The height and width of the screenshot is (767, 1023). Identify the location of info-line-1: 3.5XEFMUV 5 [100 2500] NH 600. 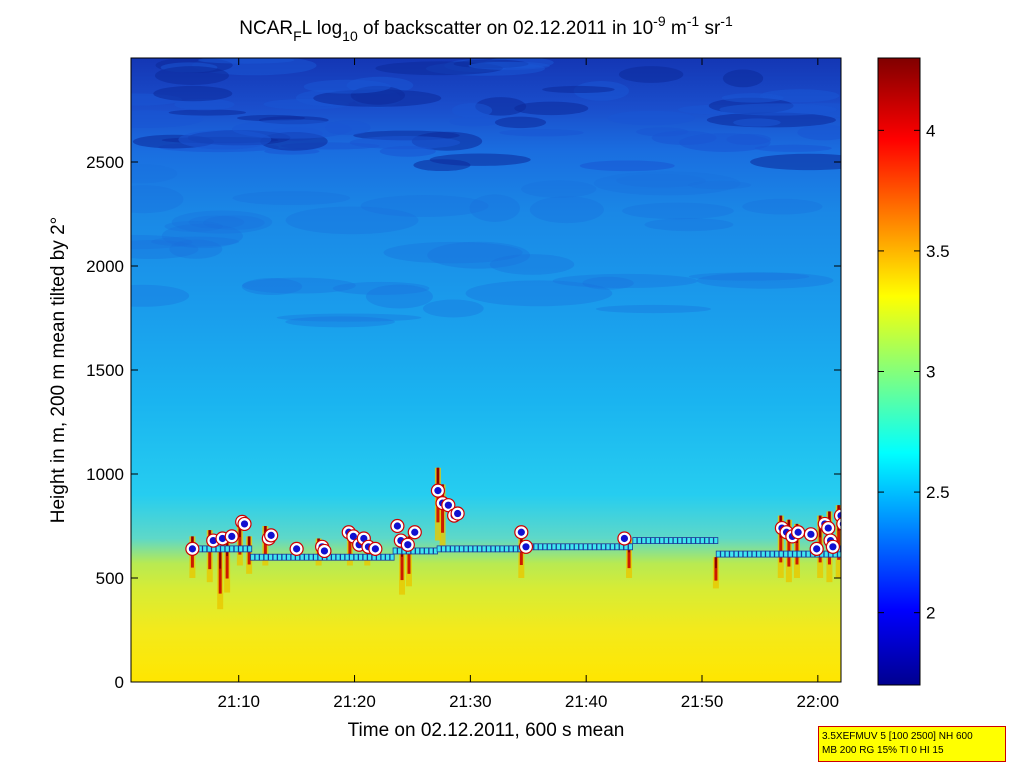
(897, 736).